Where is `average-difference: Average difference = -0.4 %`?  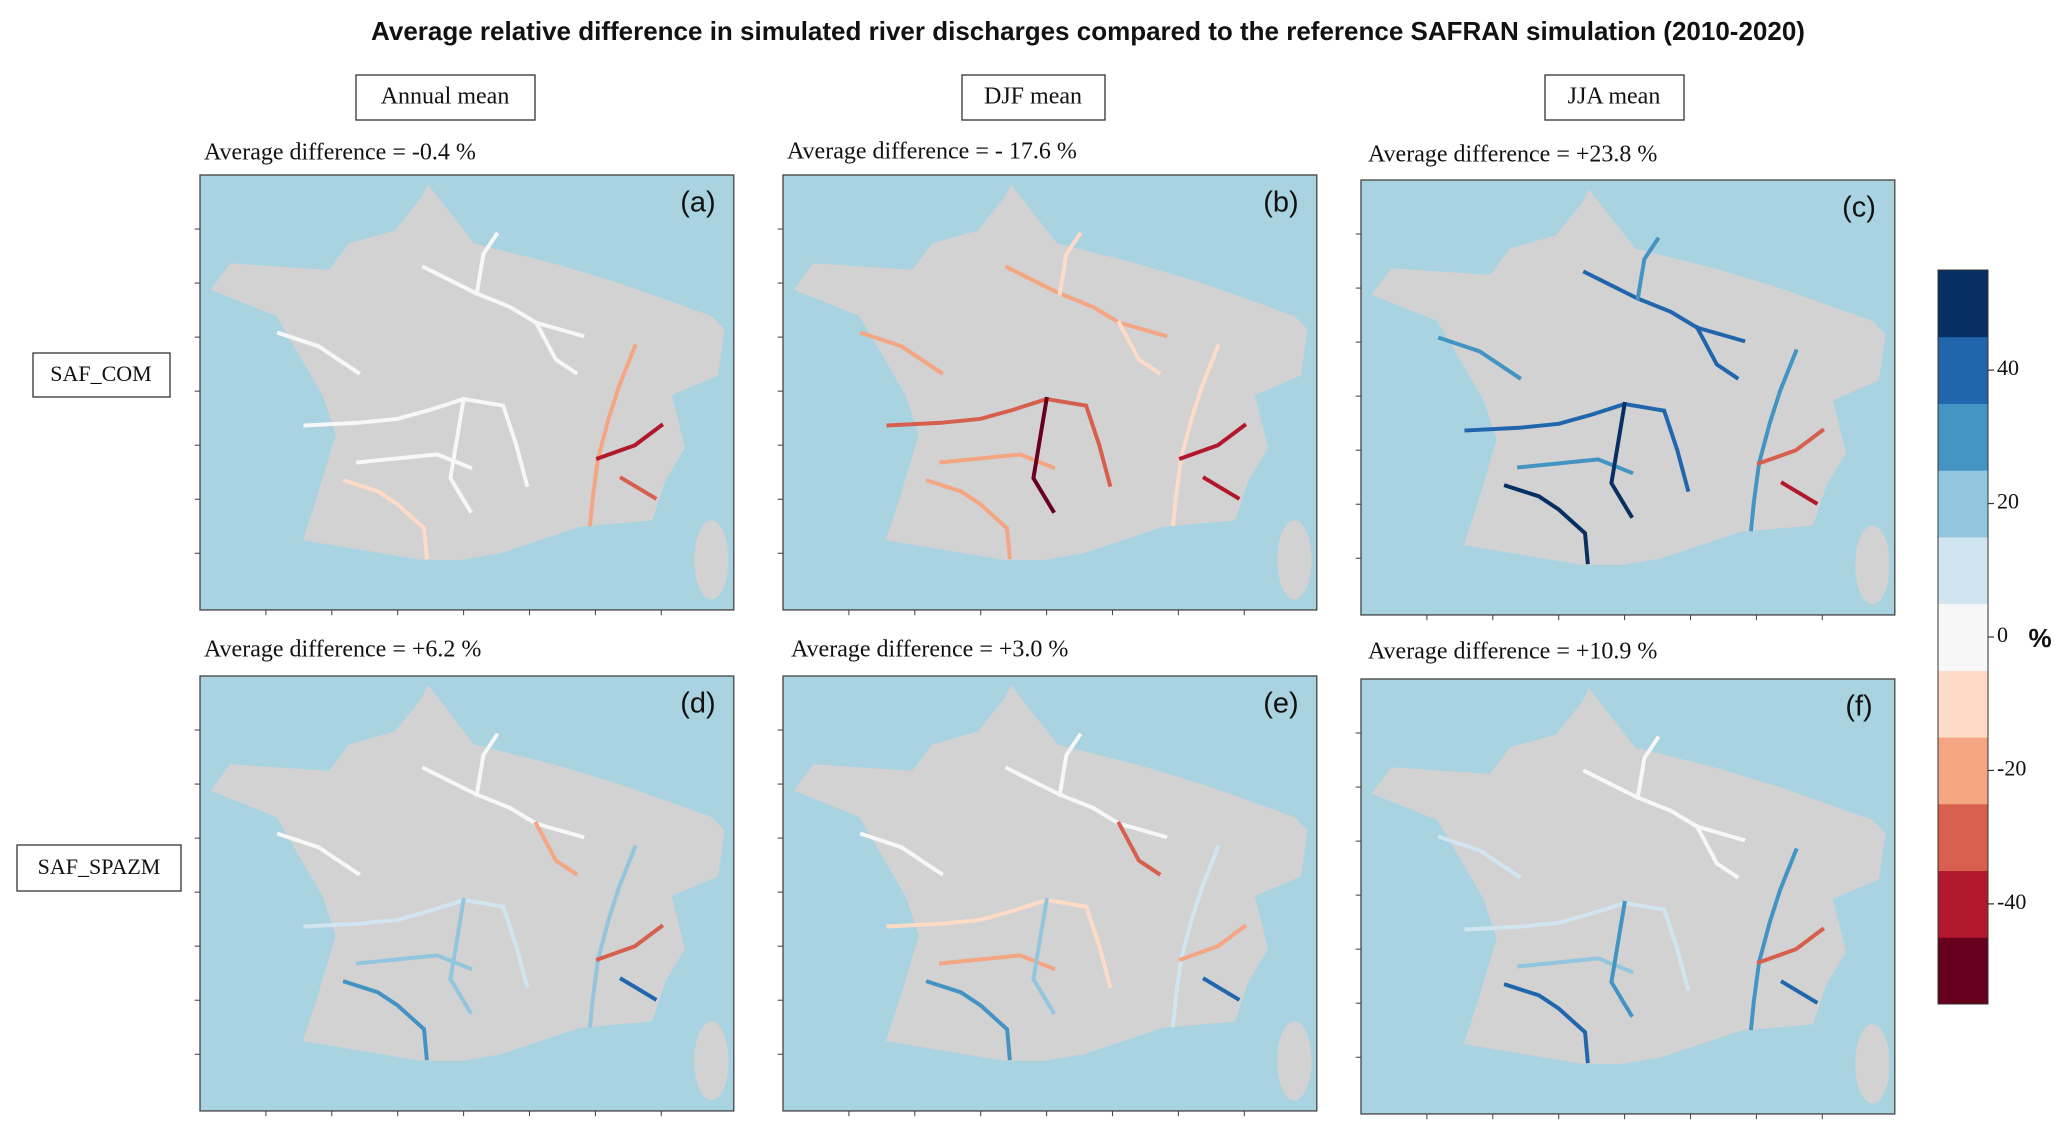
average-difference: Average difference = -0.4 % is located at coordinates (340, 153).